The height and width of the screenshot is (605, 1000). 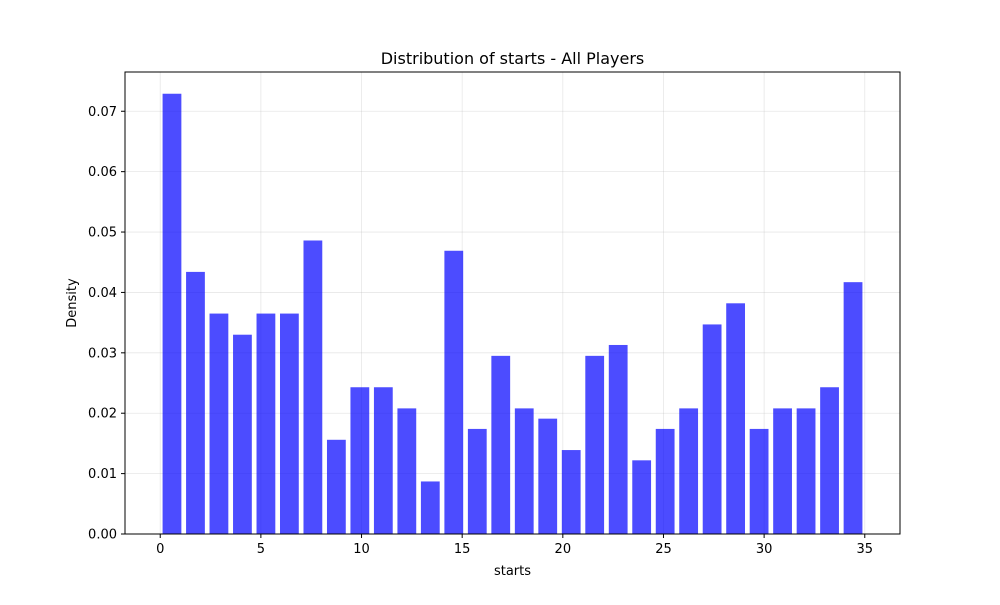 What do you see at coordinates (102, 414) in the screenshot?
I see `y-tick-label: 0.02` at bounding box center [102, 414].